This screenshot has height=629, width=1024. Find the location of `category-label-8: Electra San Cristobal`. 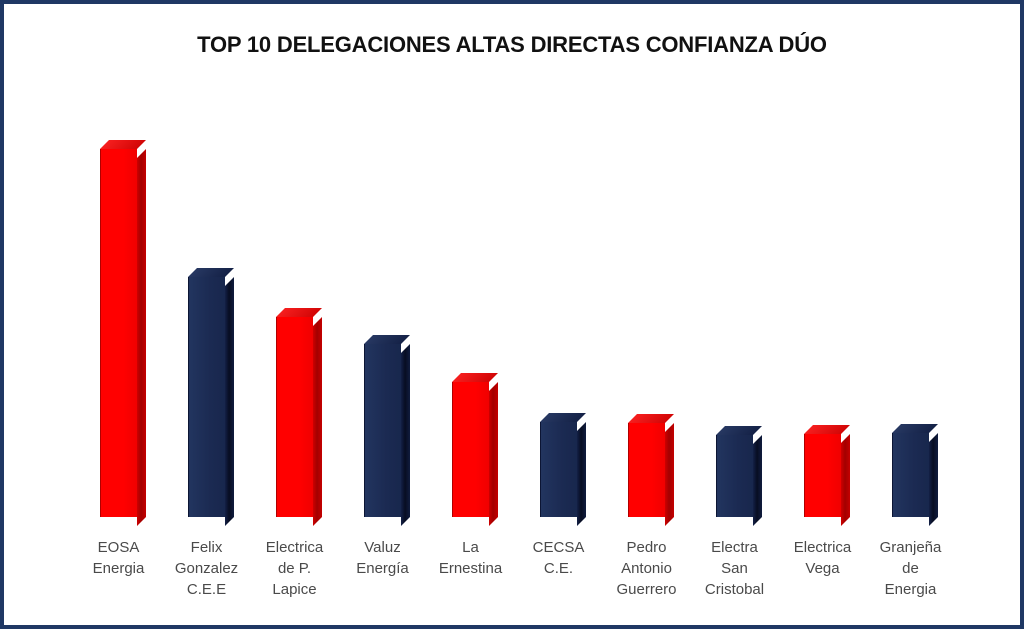

category-label-8: Electra San Cristobal is located at coordinates (734, 568).